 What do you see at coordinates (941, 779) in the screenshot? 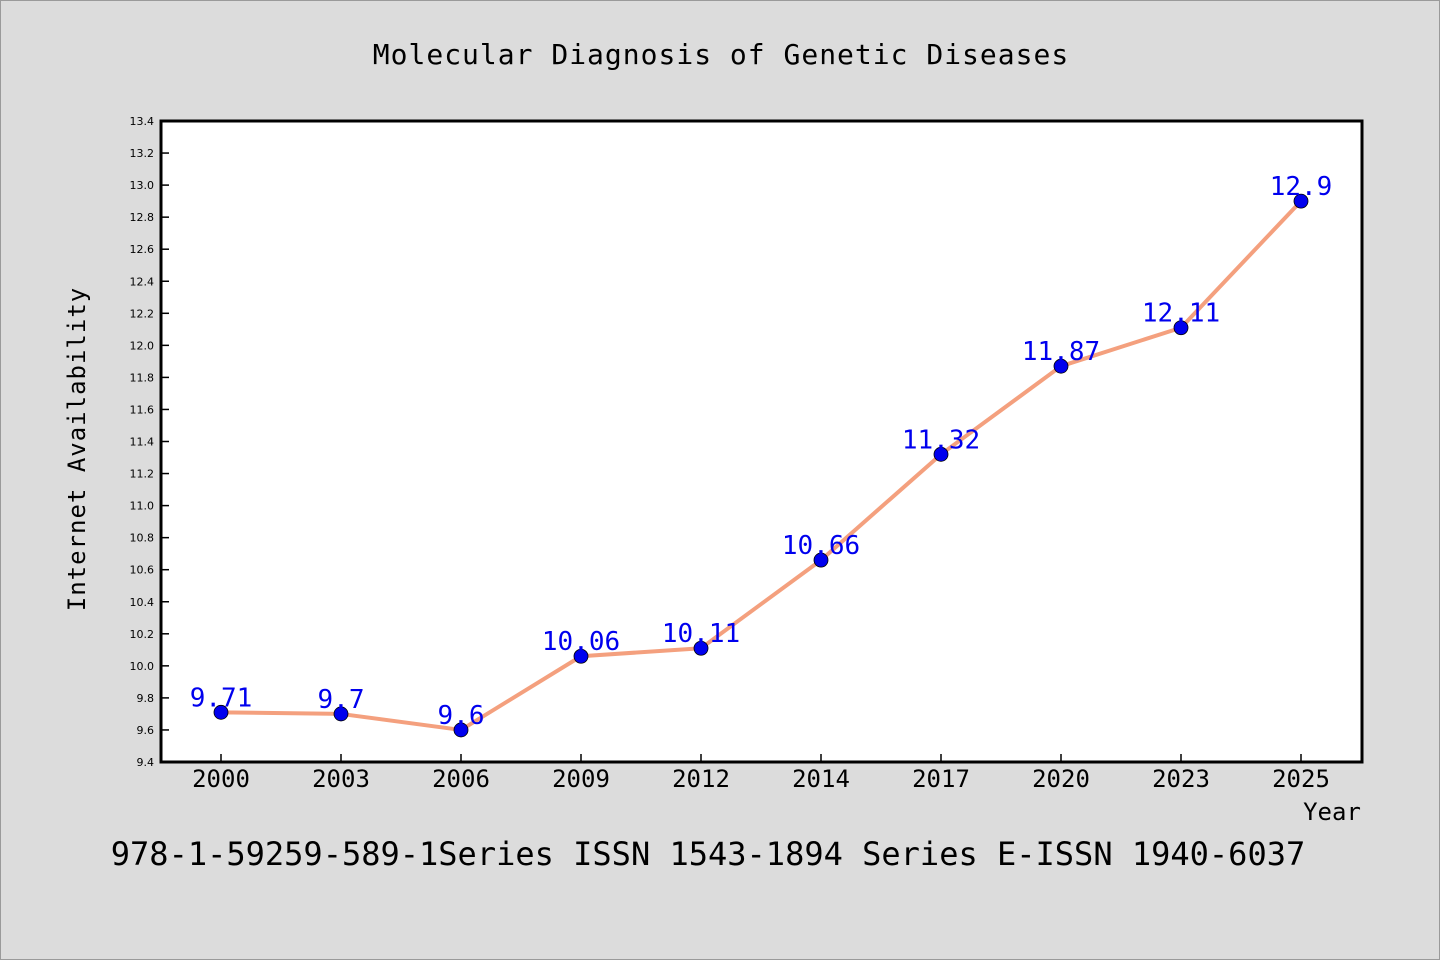
I see `x-tick-label: 2017` at bounding box center [941, 779].